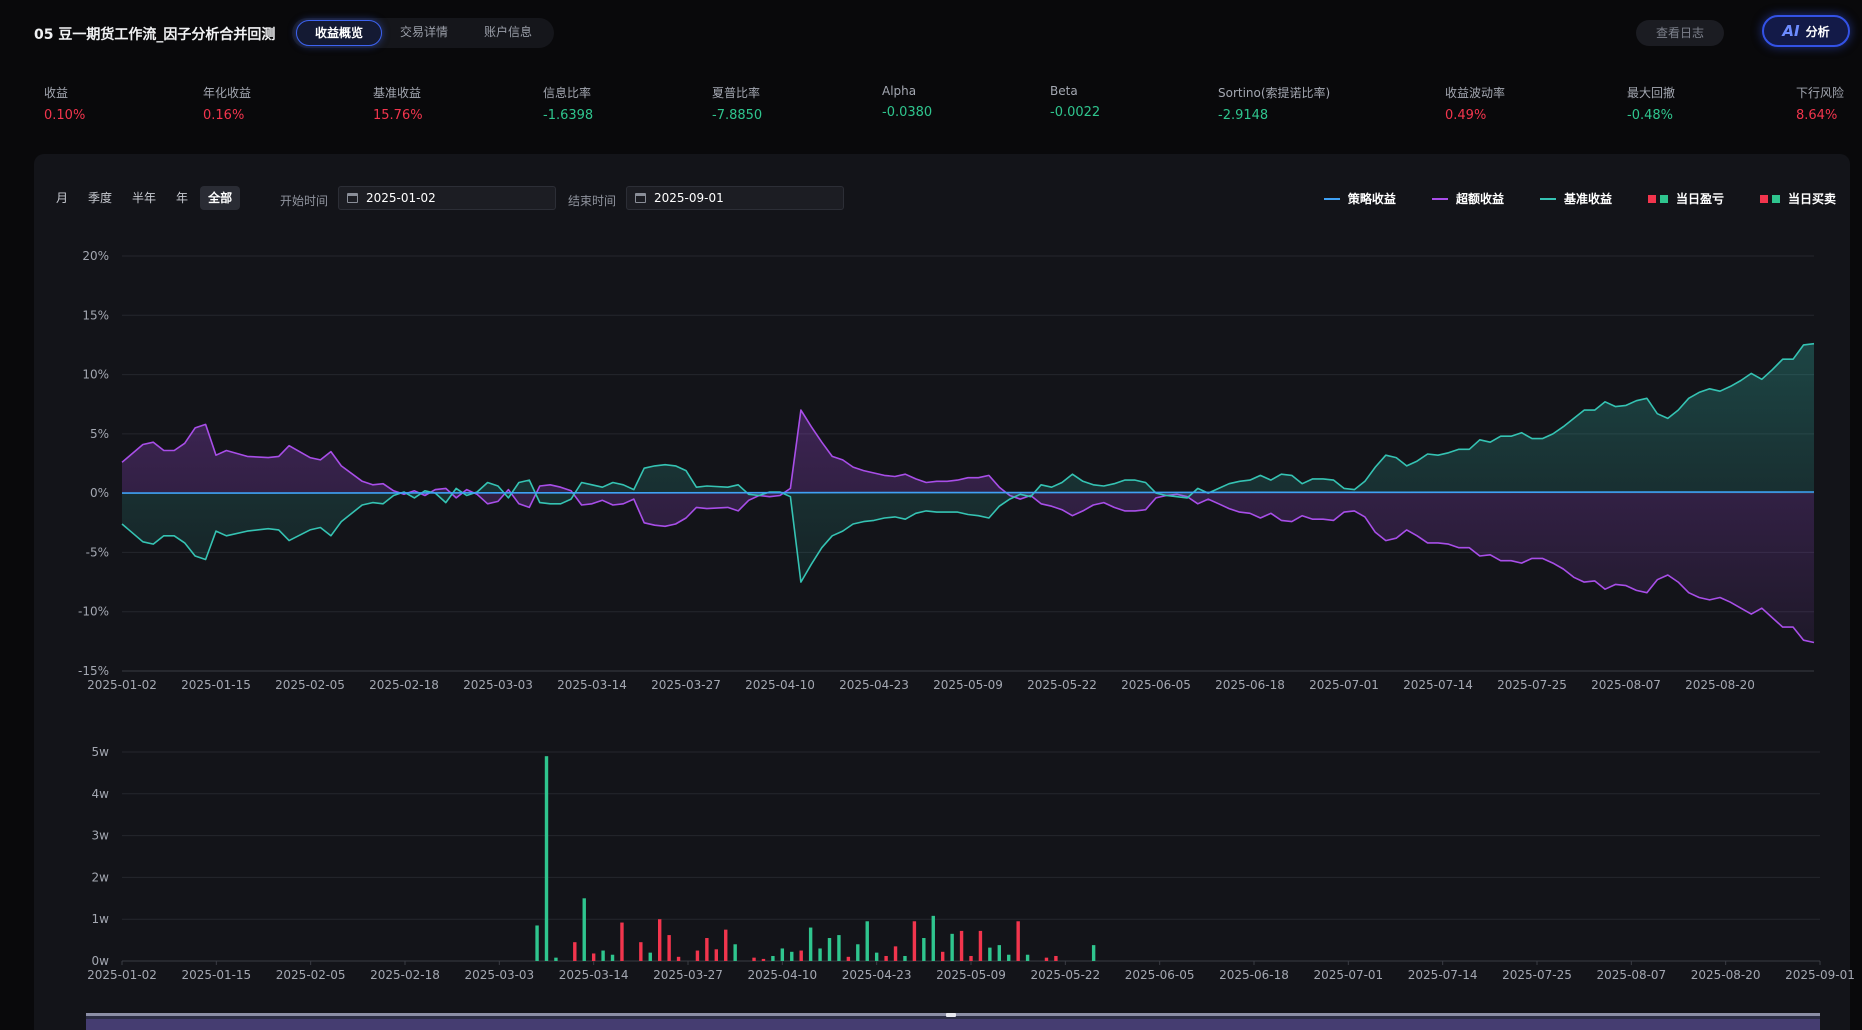 This screenshot has height=1030, width=1862. Describe the element at coordinates (182, 198) in the screenshot. I see `period-year: 年` at that location.